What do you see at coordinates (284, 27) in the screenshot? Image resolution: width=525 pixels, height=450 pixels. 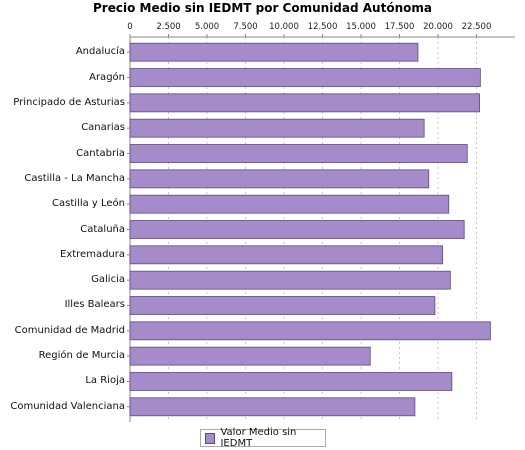 I see `x-tick-label: 10.000` at bounding box center [284, 27].